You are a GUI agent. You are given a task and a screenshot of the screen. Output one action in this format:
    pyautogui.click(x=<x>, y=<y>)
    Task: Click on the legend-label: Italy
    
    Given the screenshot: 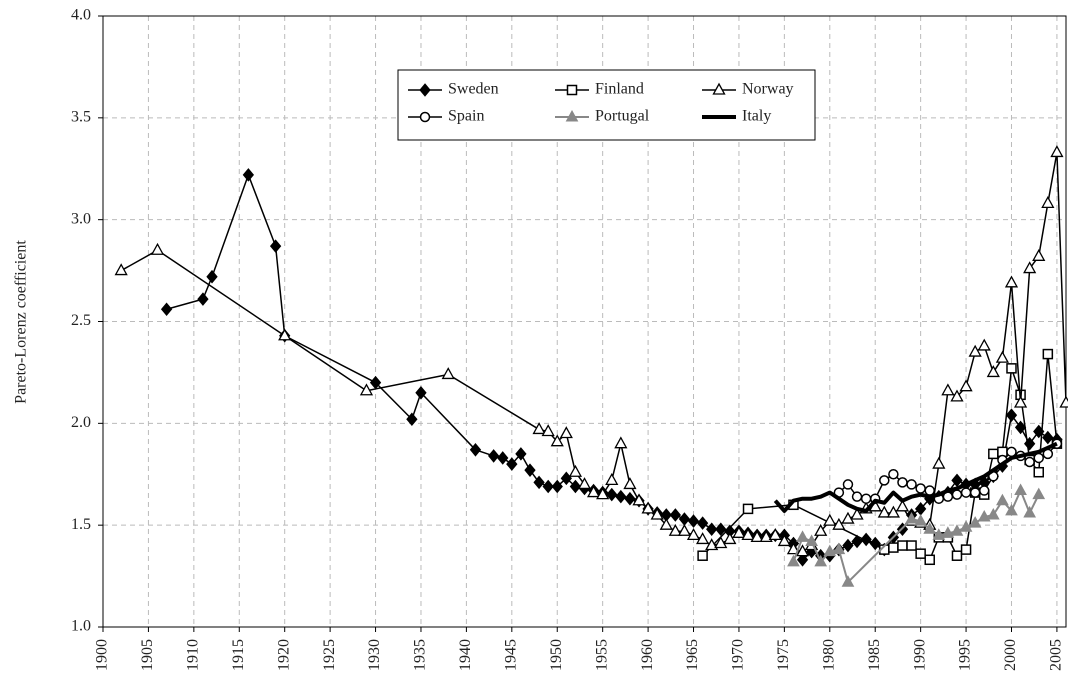 What is the action you would take?
    pyautogui.click(x=756, y=116)
    